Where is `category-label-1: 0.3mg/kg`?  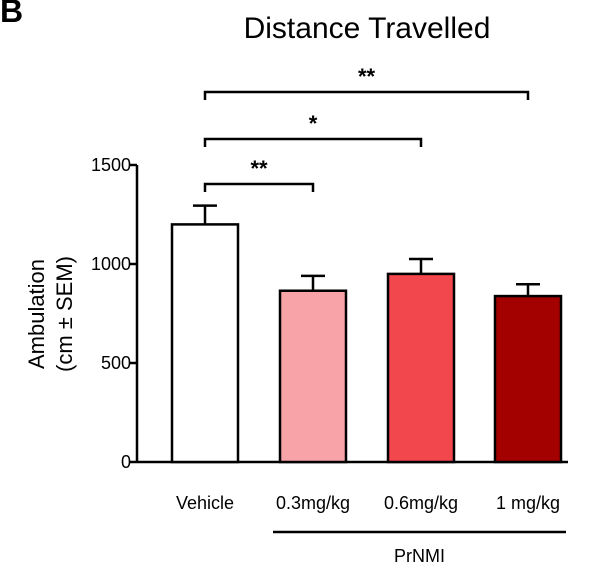 category-label-1: 0.3mg/kg is located at coordinates (313, 503).